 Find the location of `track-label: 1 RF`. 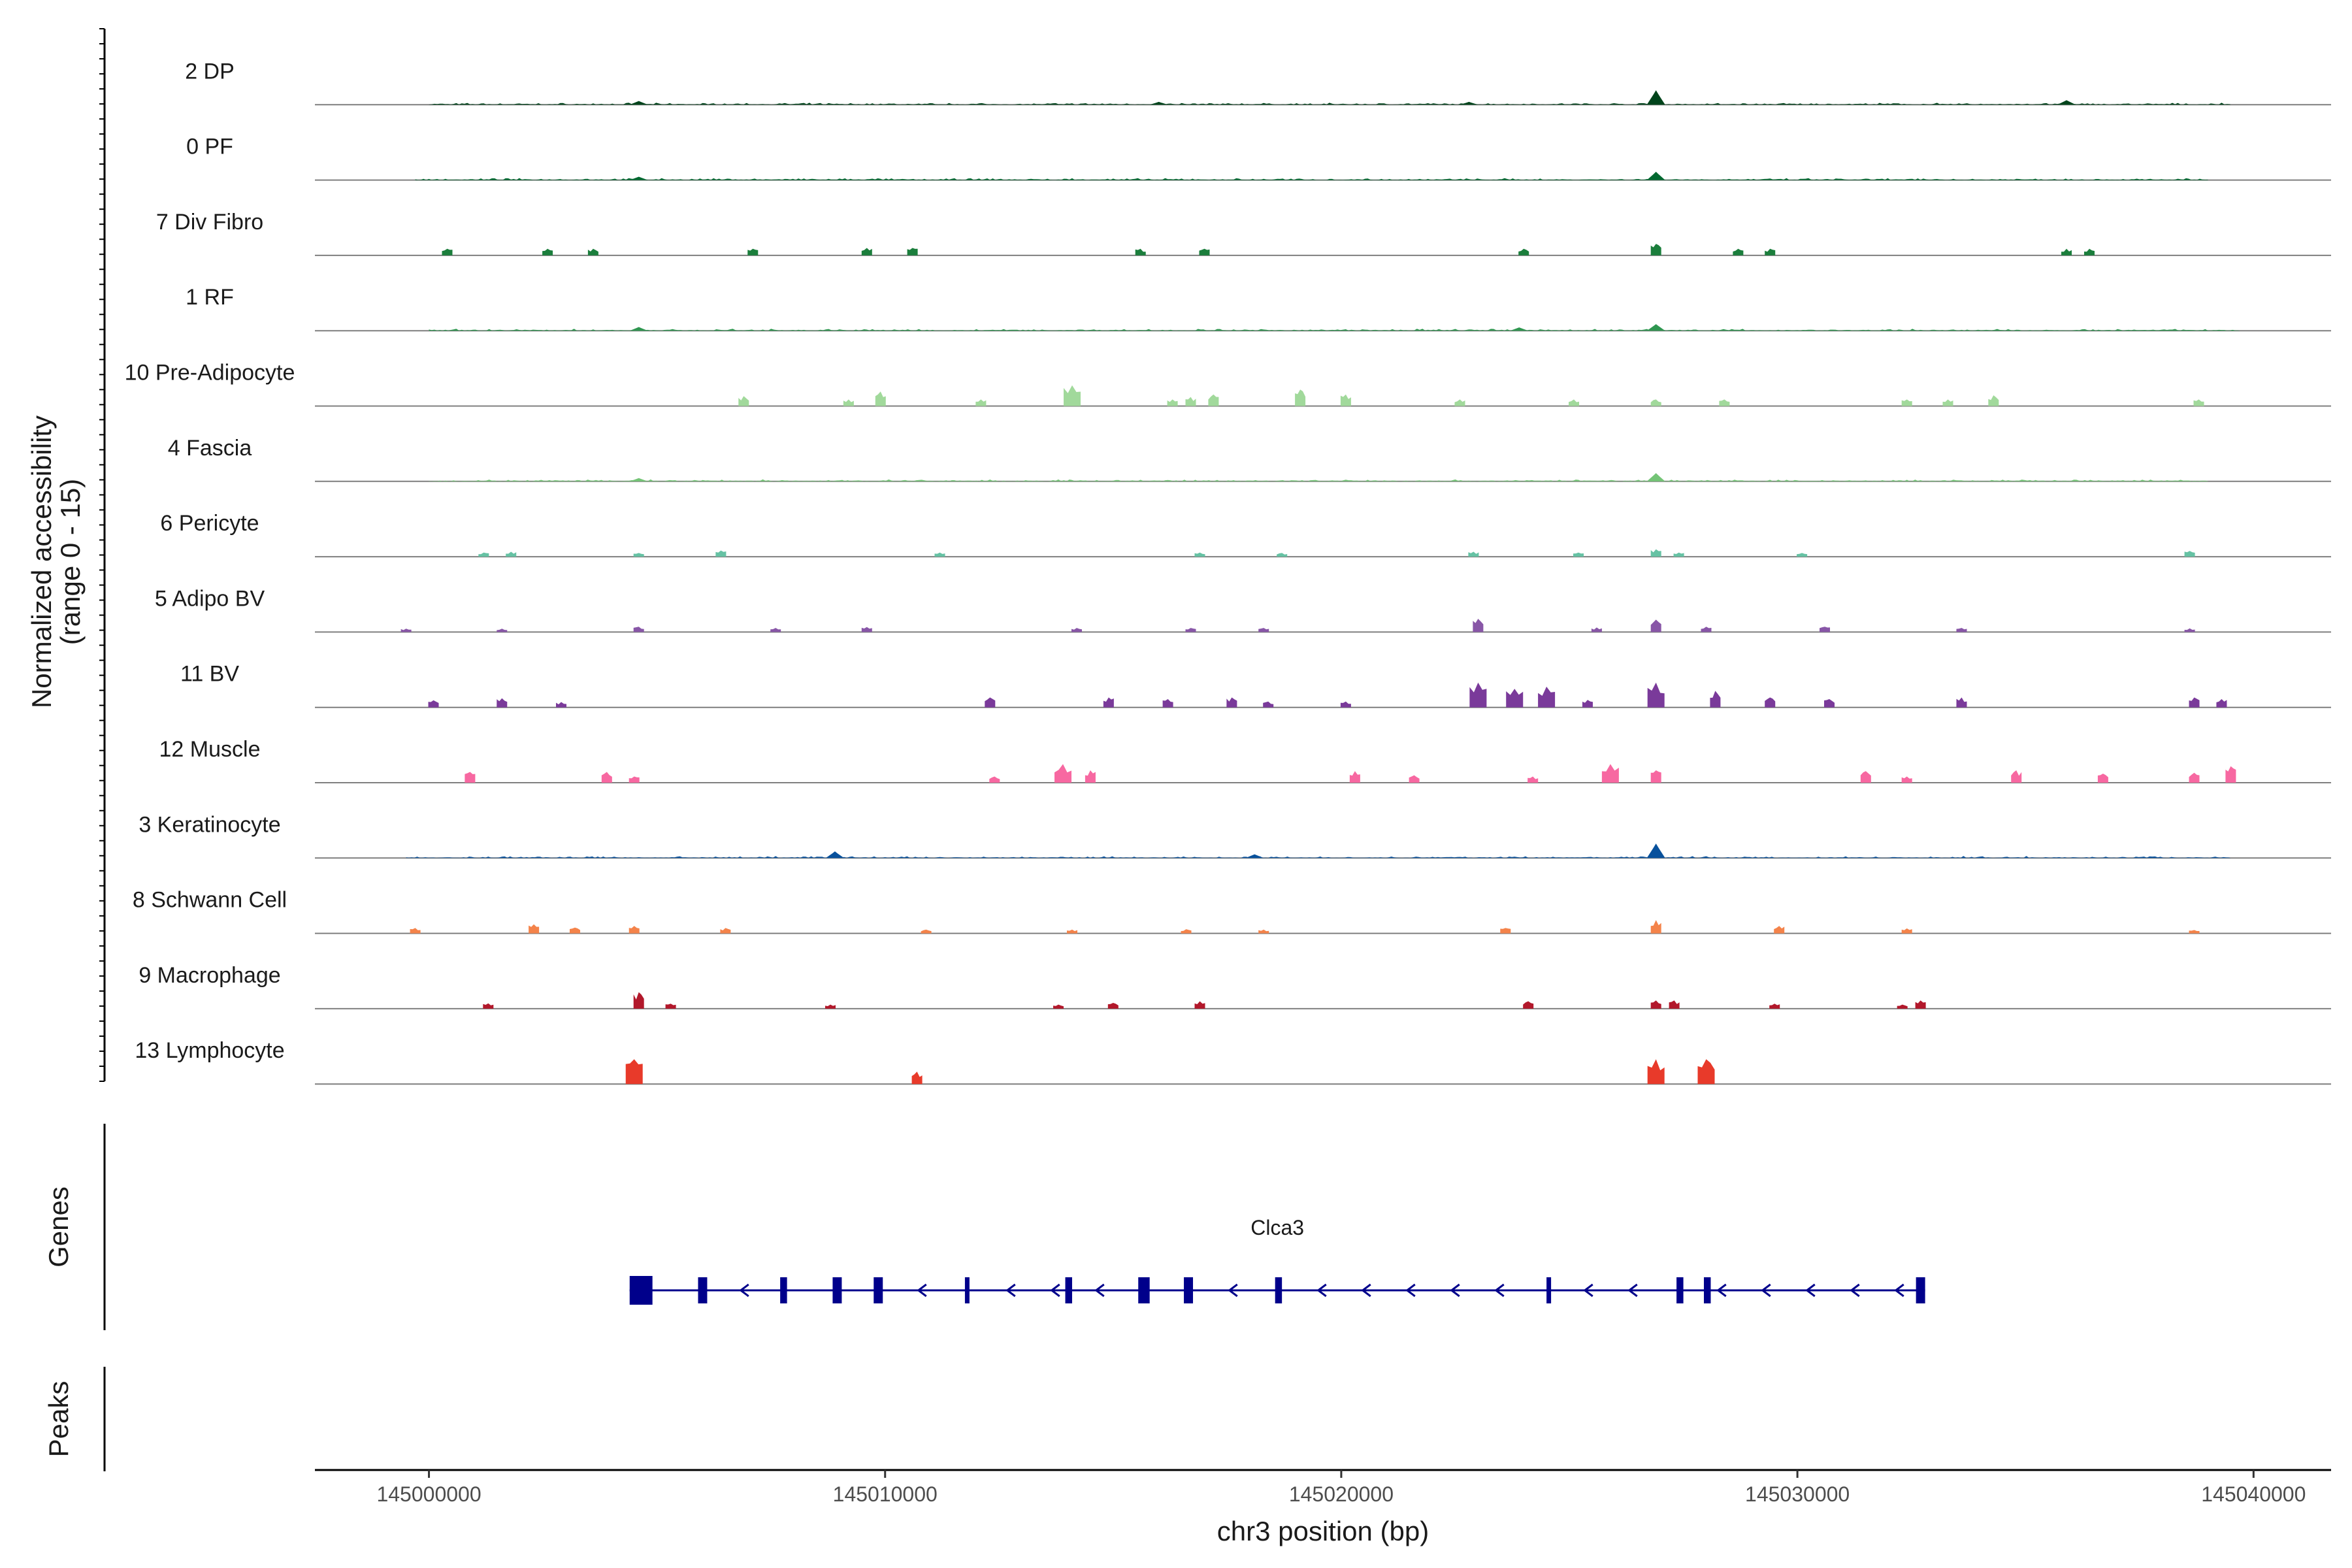

track-label: 1 RF is located at coordinates (210, 297).